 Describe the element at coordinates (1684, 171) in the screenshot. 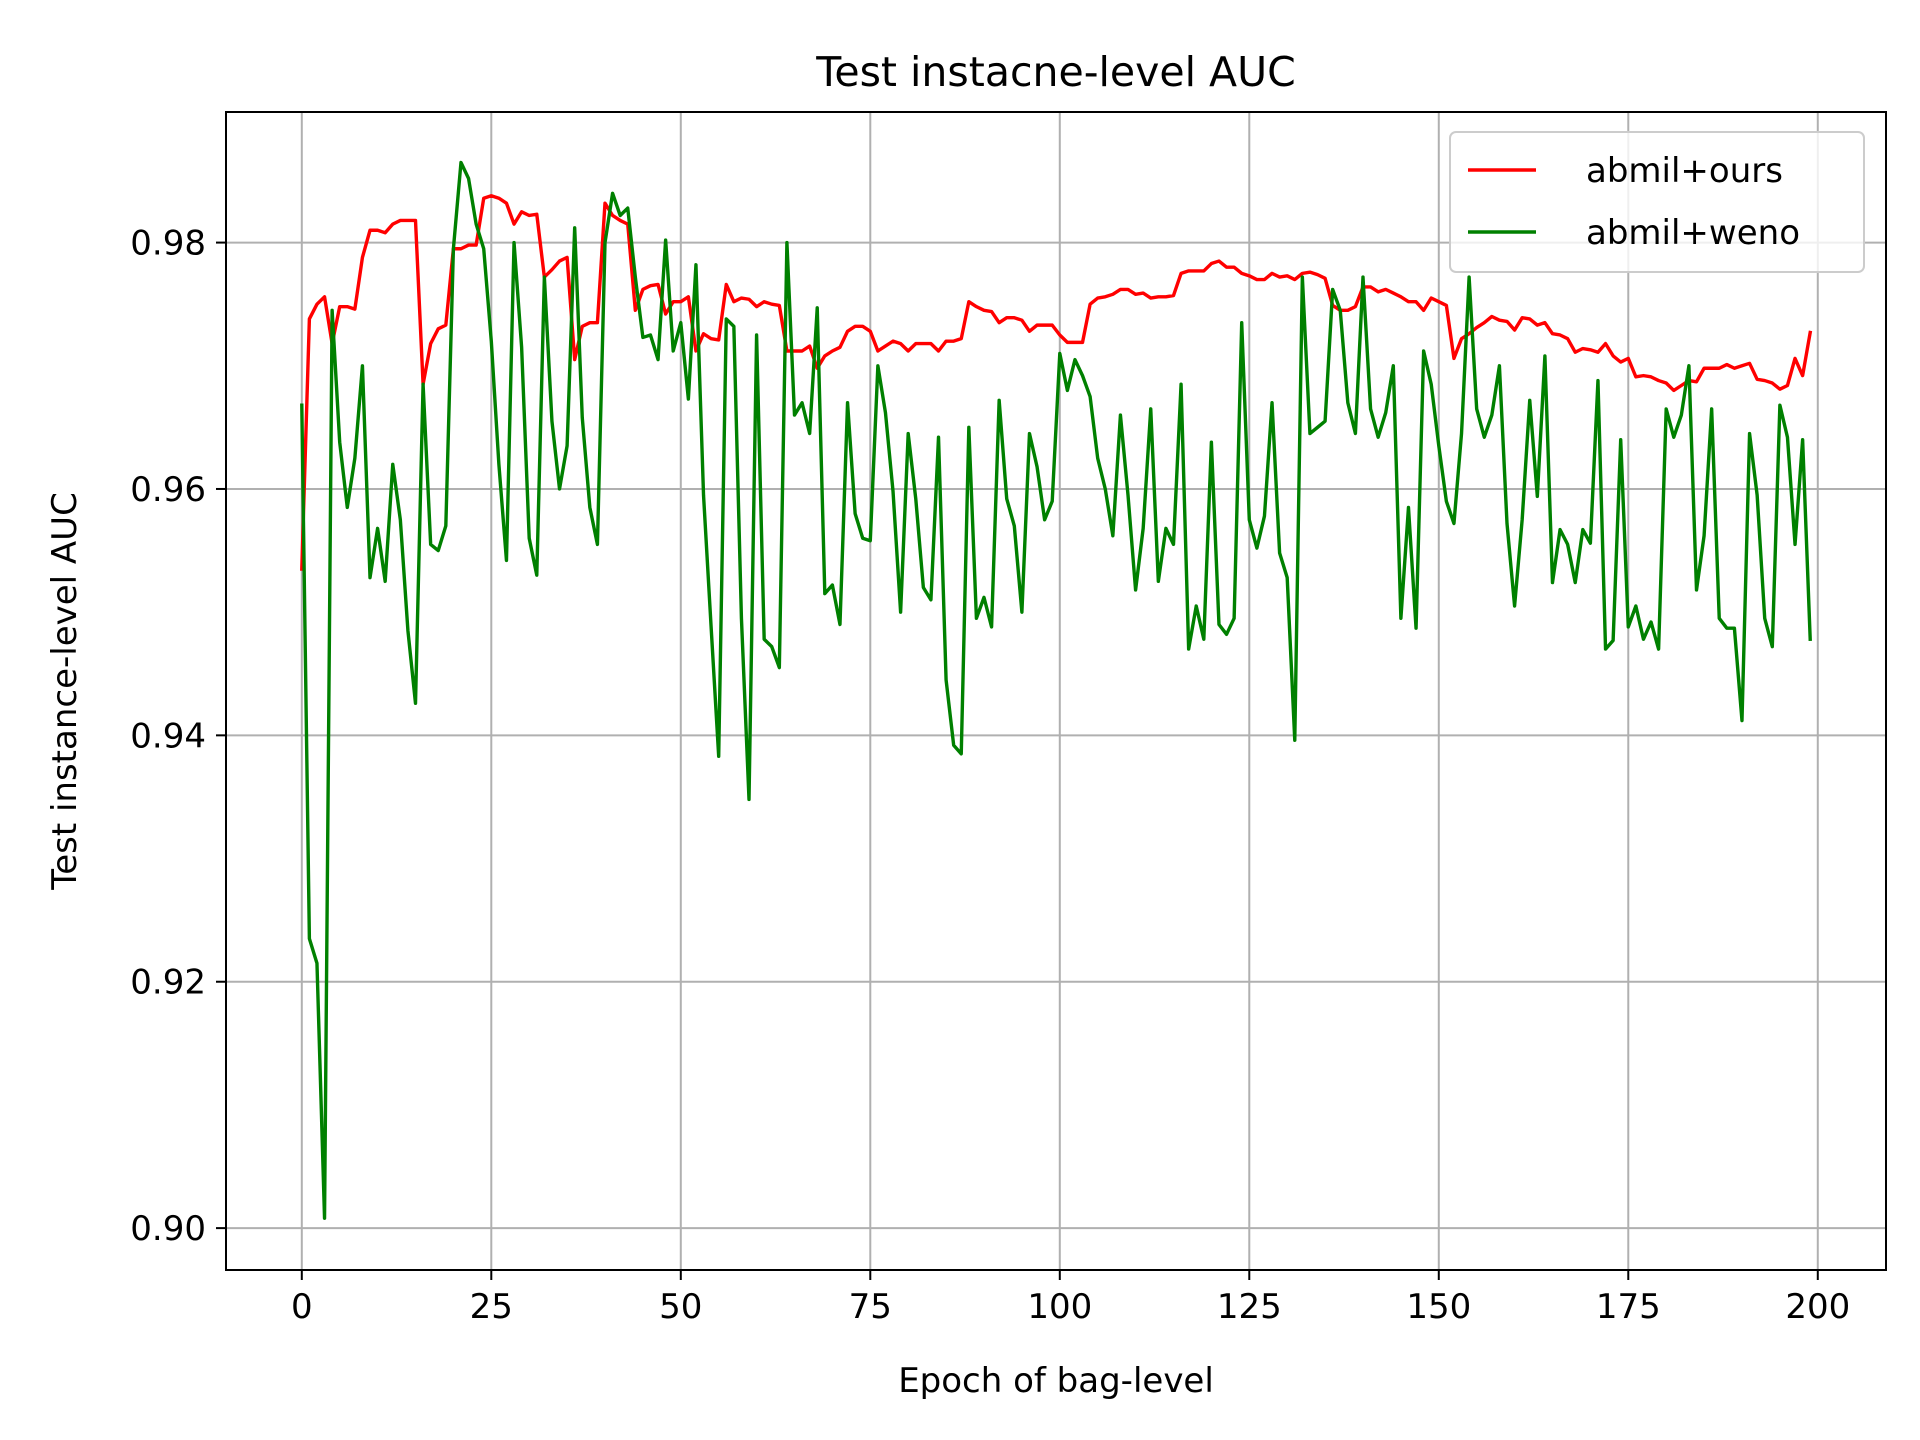

I see `legend-label: abmil+ours` at that location.